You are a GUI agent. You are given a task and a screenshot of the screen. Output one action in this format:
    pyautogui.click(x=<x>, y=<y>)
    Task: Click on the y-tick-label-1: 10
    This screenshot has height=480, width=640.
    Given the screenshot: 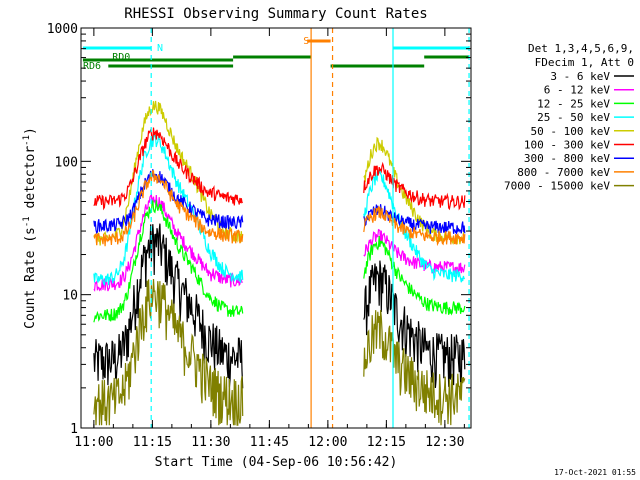 What is the action you would take?
    pyautogui.click(x=70, y=296)
    